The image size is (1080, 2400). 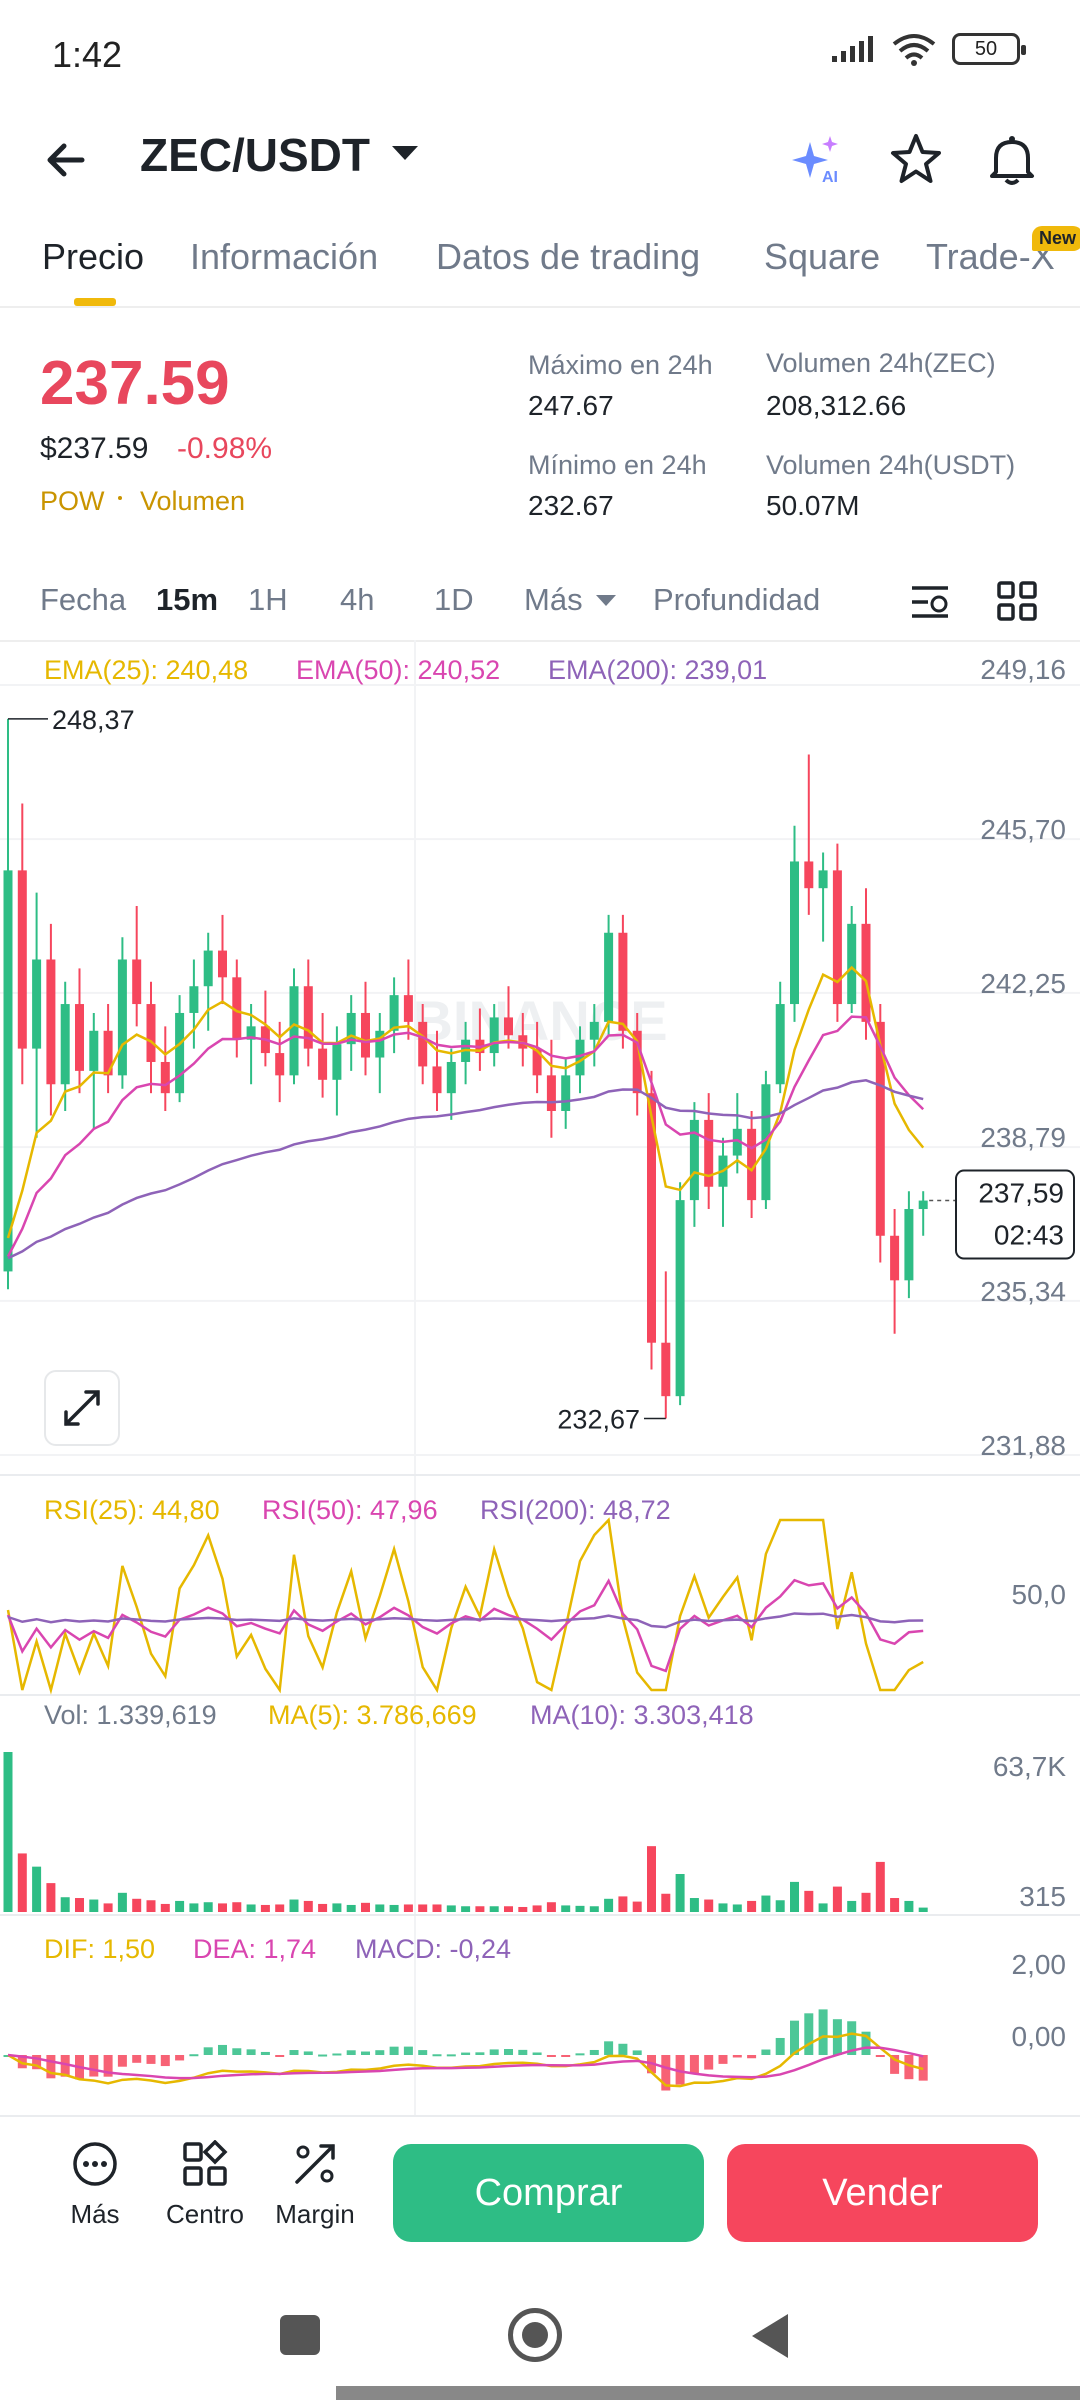 I want to click on home-button, so click(x=535, y=2335).